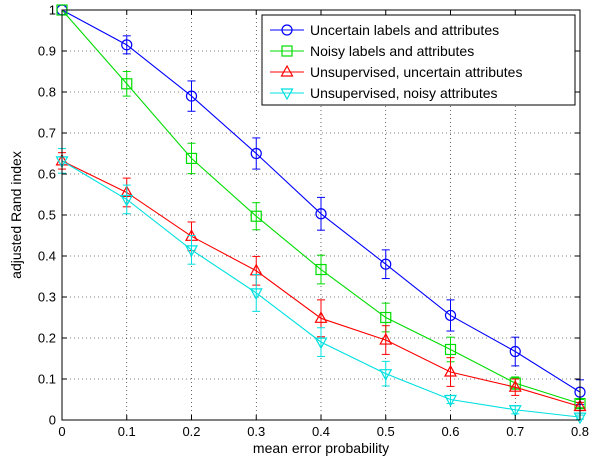  I want to click on y-tick-label: 0, so click(52, 420).